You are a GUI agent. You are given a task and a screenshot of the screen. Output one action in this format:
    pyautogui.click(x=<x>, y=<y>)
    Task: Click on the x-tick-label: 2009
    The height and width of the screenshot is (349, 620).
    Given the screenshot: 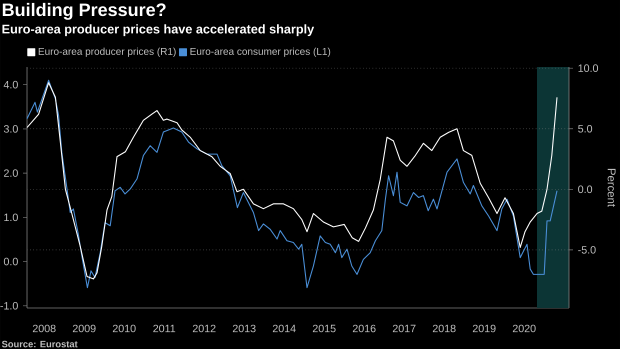 What is the action you would take?
    pyautogui.click(x=84, y=328)
    